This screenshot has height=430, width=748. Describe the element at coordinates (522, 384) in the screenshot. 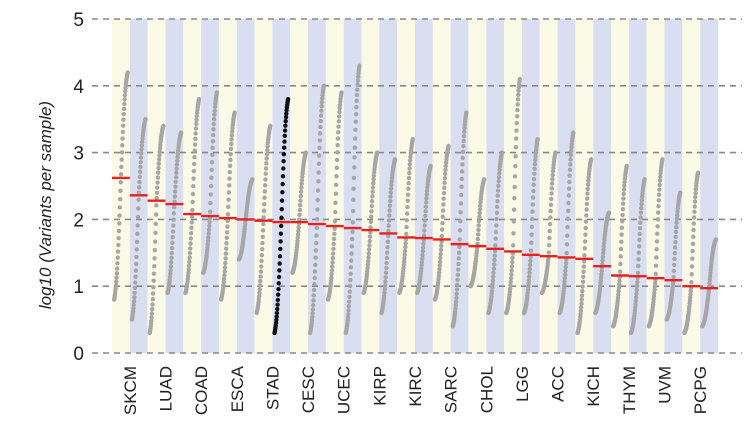

I see `category-label: LGG` at that location.